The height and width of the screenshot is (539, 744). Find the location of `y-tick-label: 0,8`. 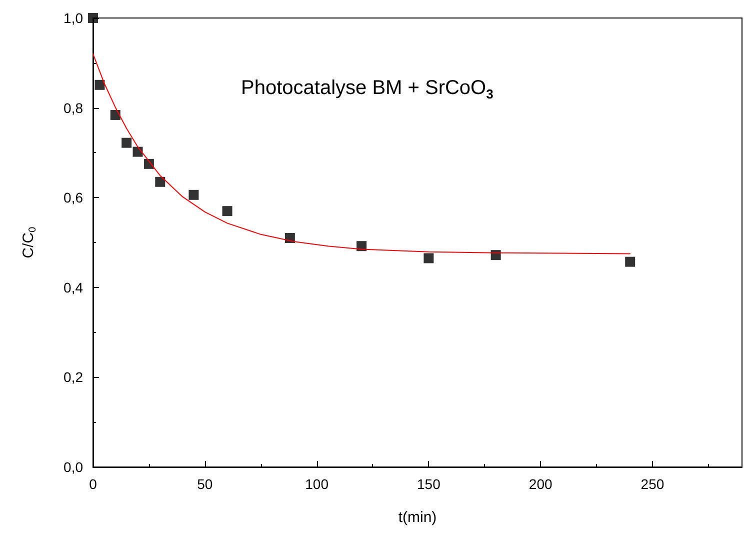

y-tick-label: 0,8 is located at coordinates (74, 108).